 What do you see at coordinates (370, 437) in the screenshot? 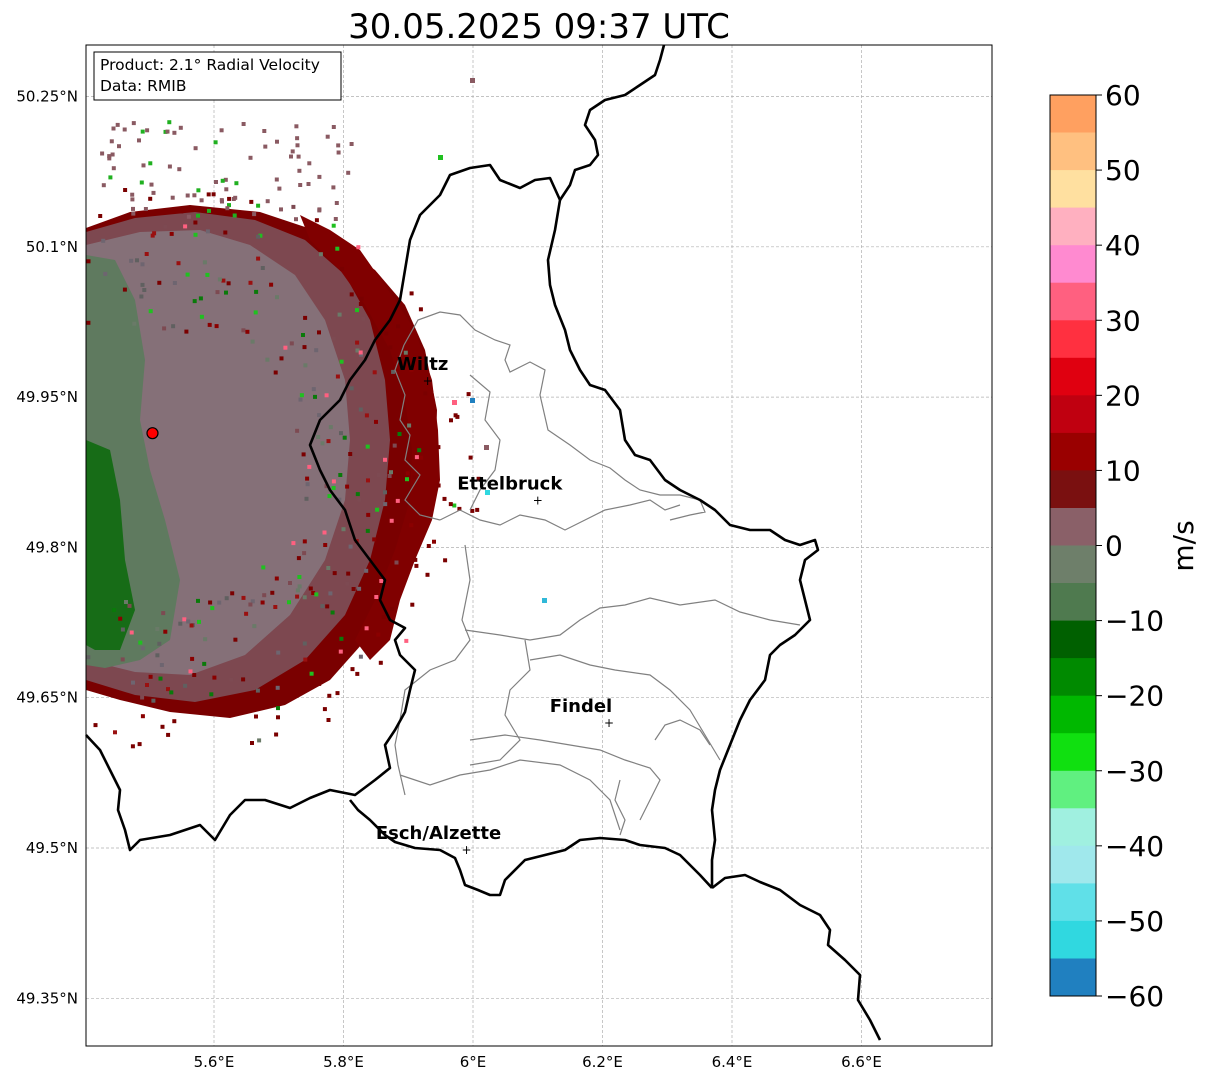
I see `echo-speckle-red` at bounding box center [370, 437].